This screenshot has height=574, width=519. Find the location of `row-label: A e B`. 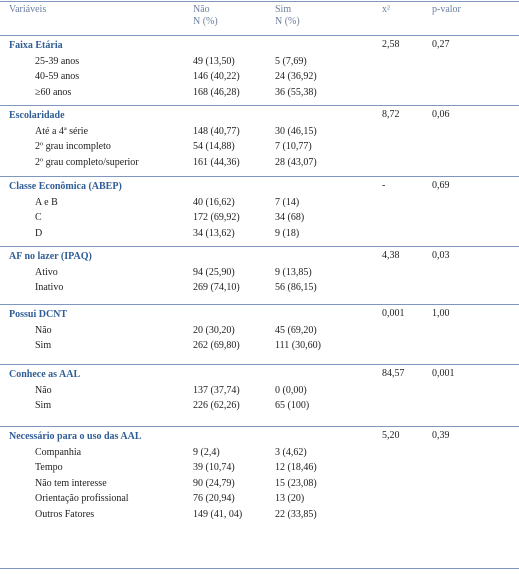

row-label: A e B is located at coordinates (46, 202).